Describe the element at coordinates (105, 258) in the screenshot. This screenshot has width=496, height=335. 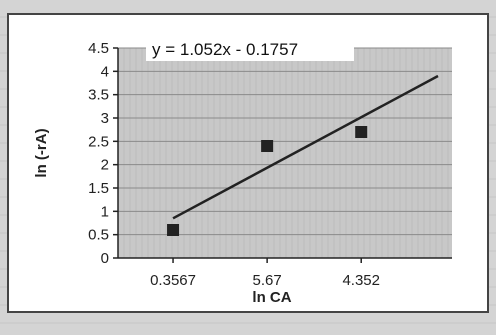
I see `y-tick-label: 0` at that location.